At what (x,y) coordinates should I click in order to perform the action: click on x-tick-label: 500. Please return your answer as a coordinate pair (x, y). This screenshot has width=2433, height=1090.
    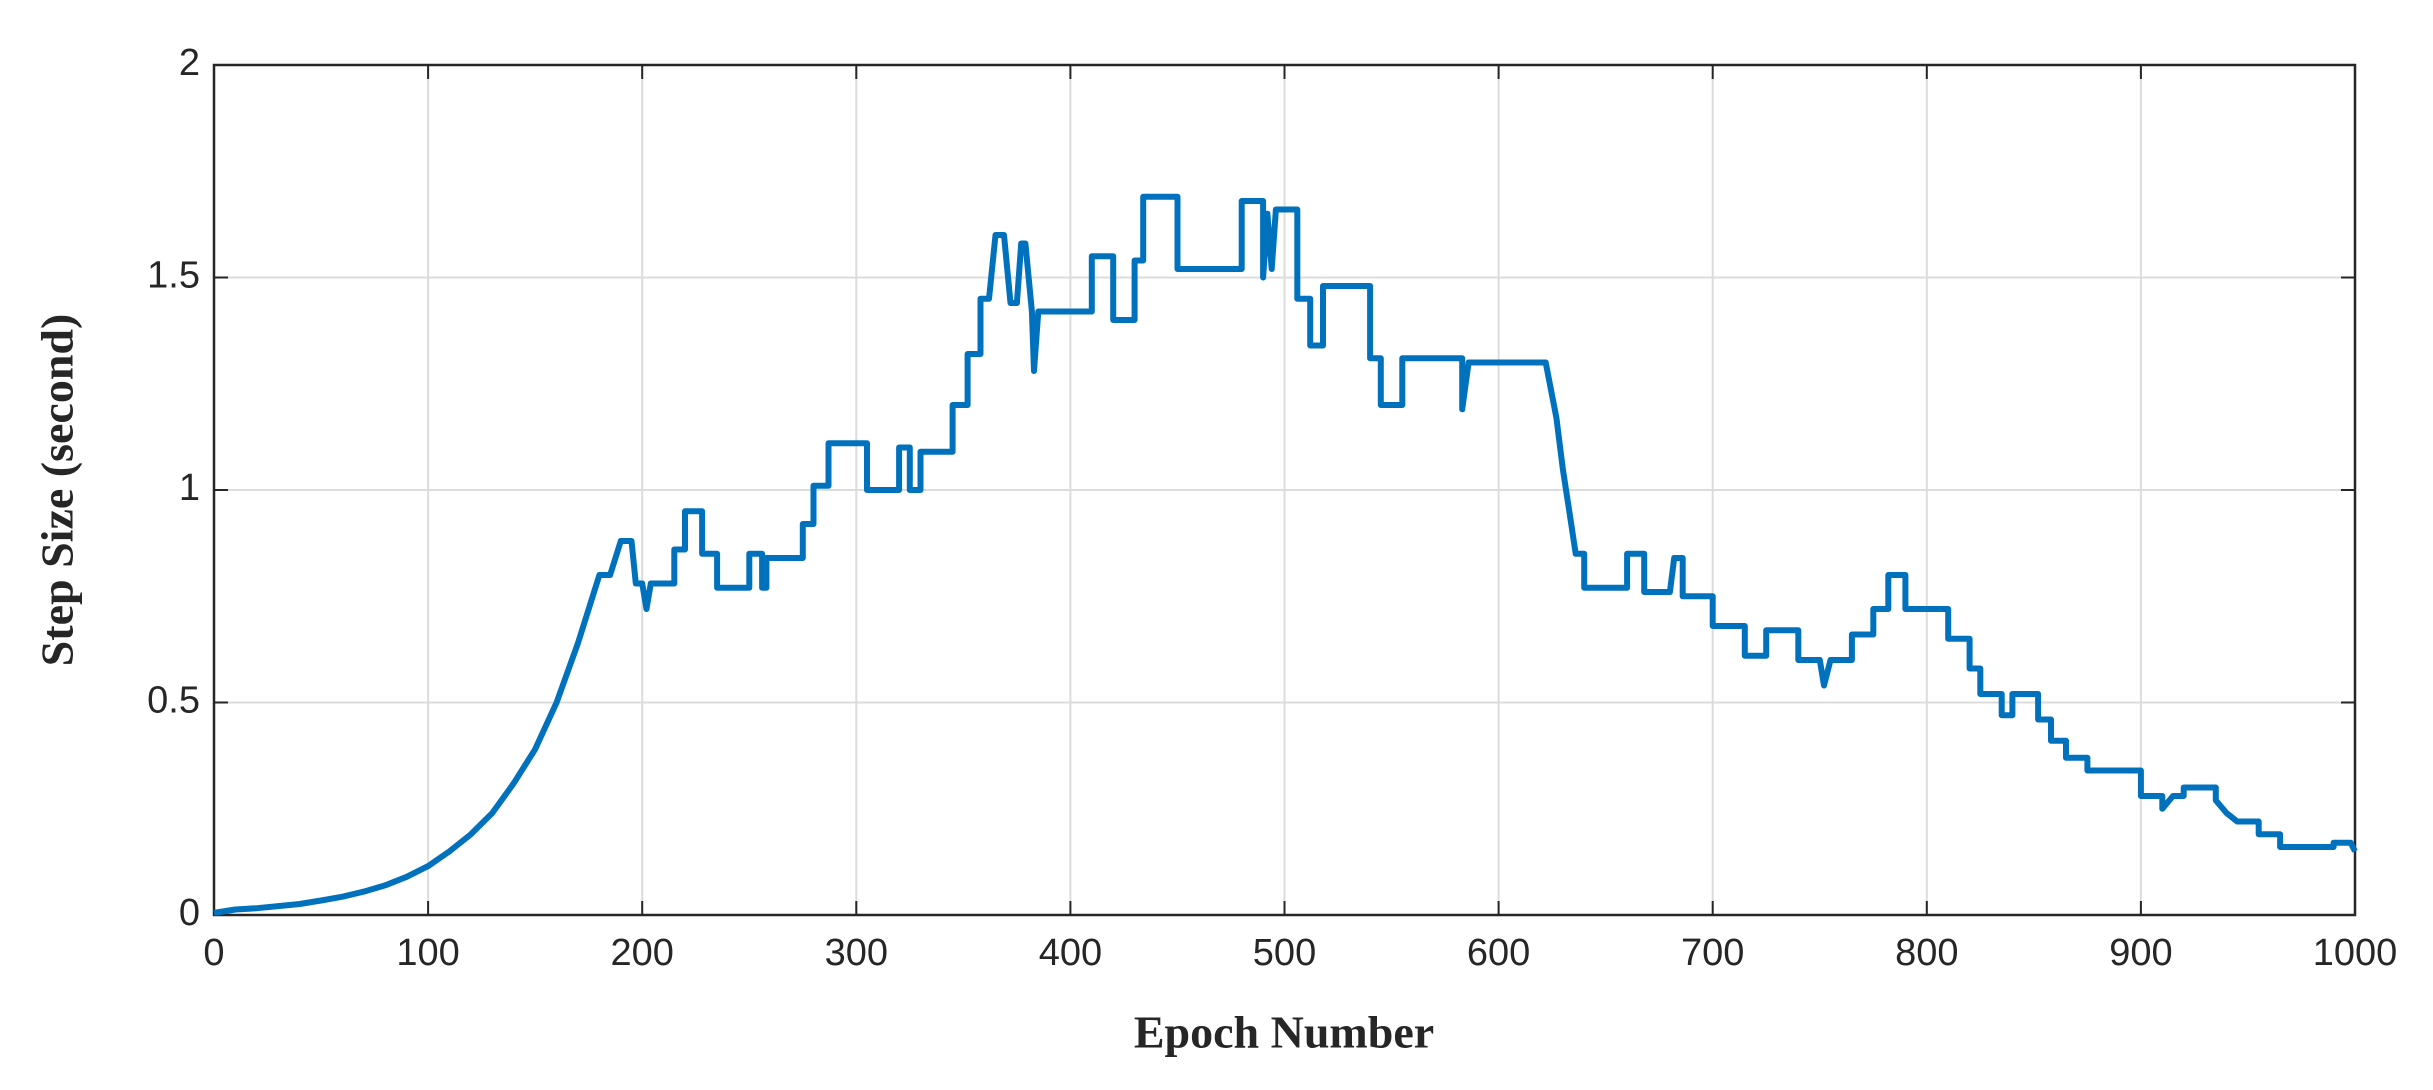
    Looking at the image, I should click on (1284, 953).